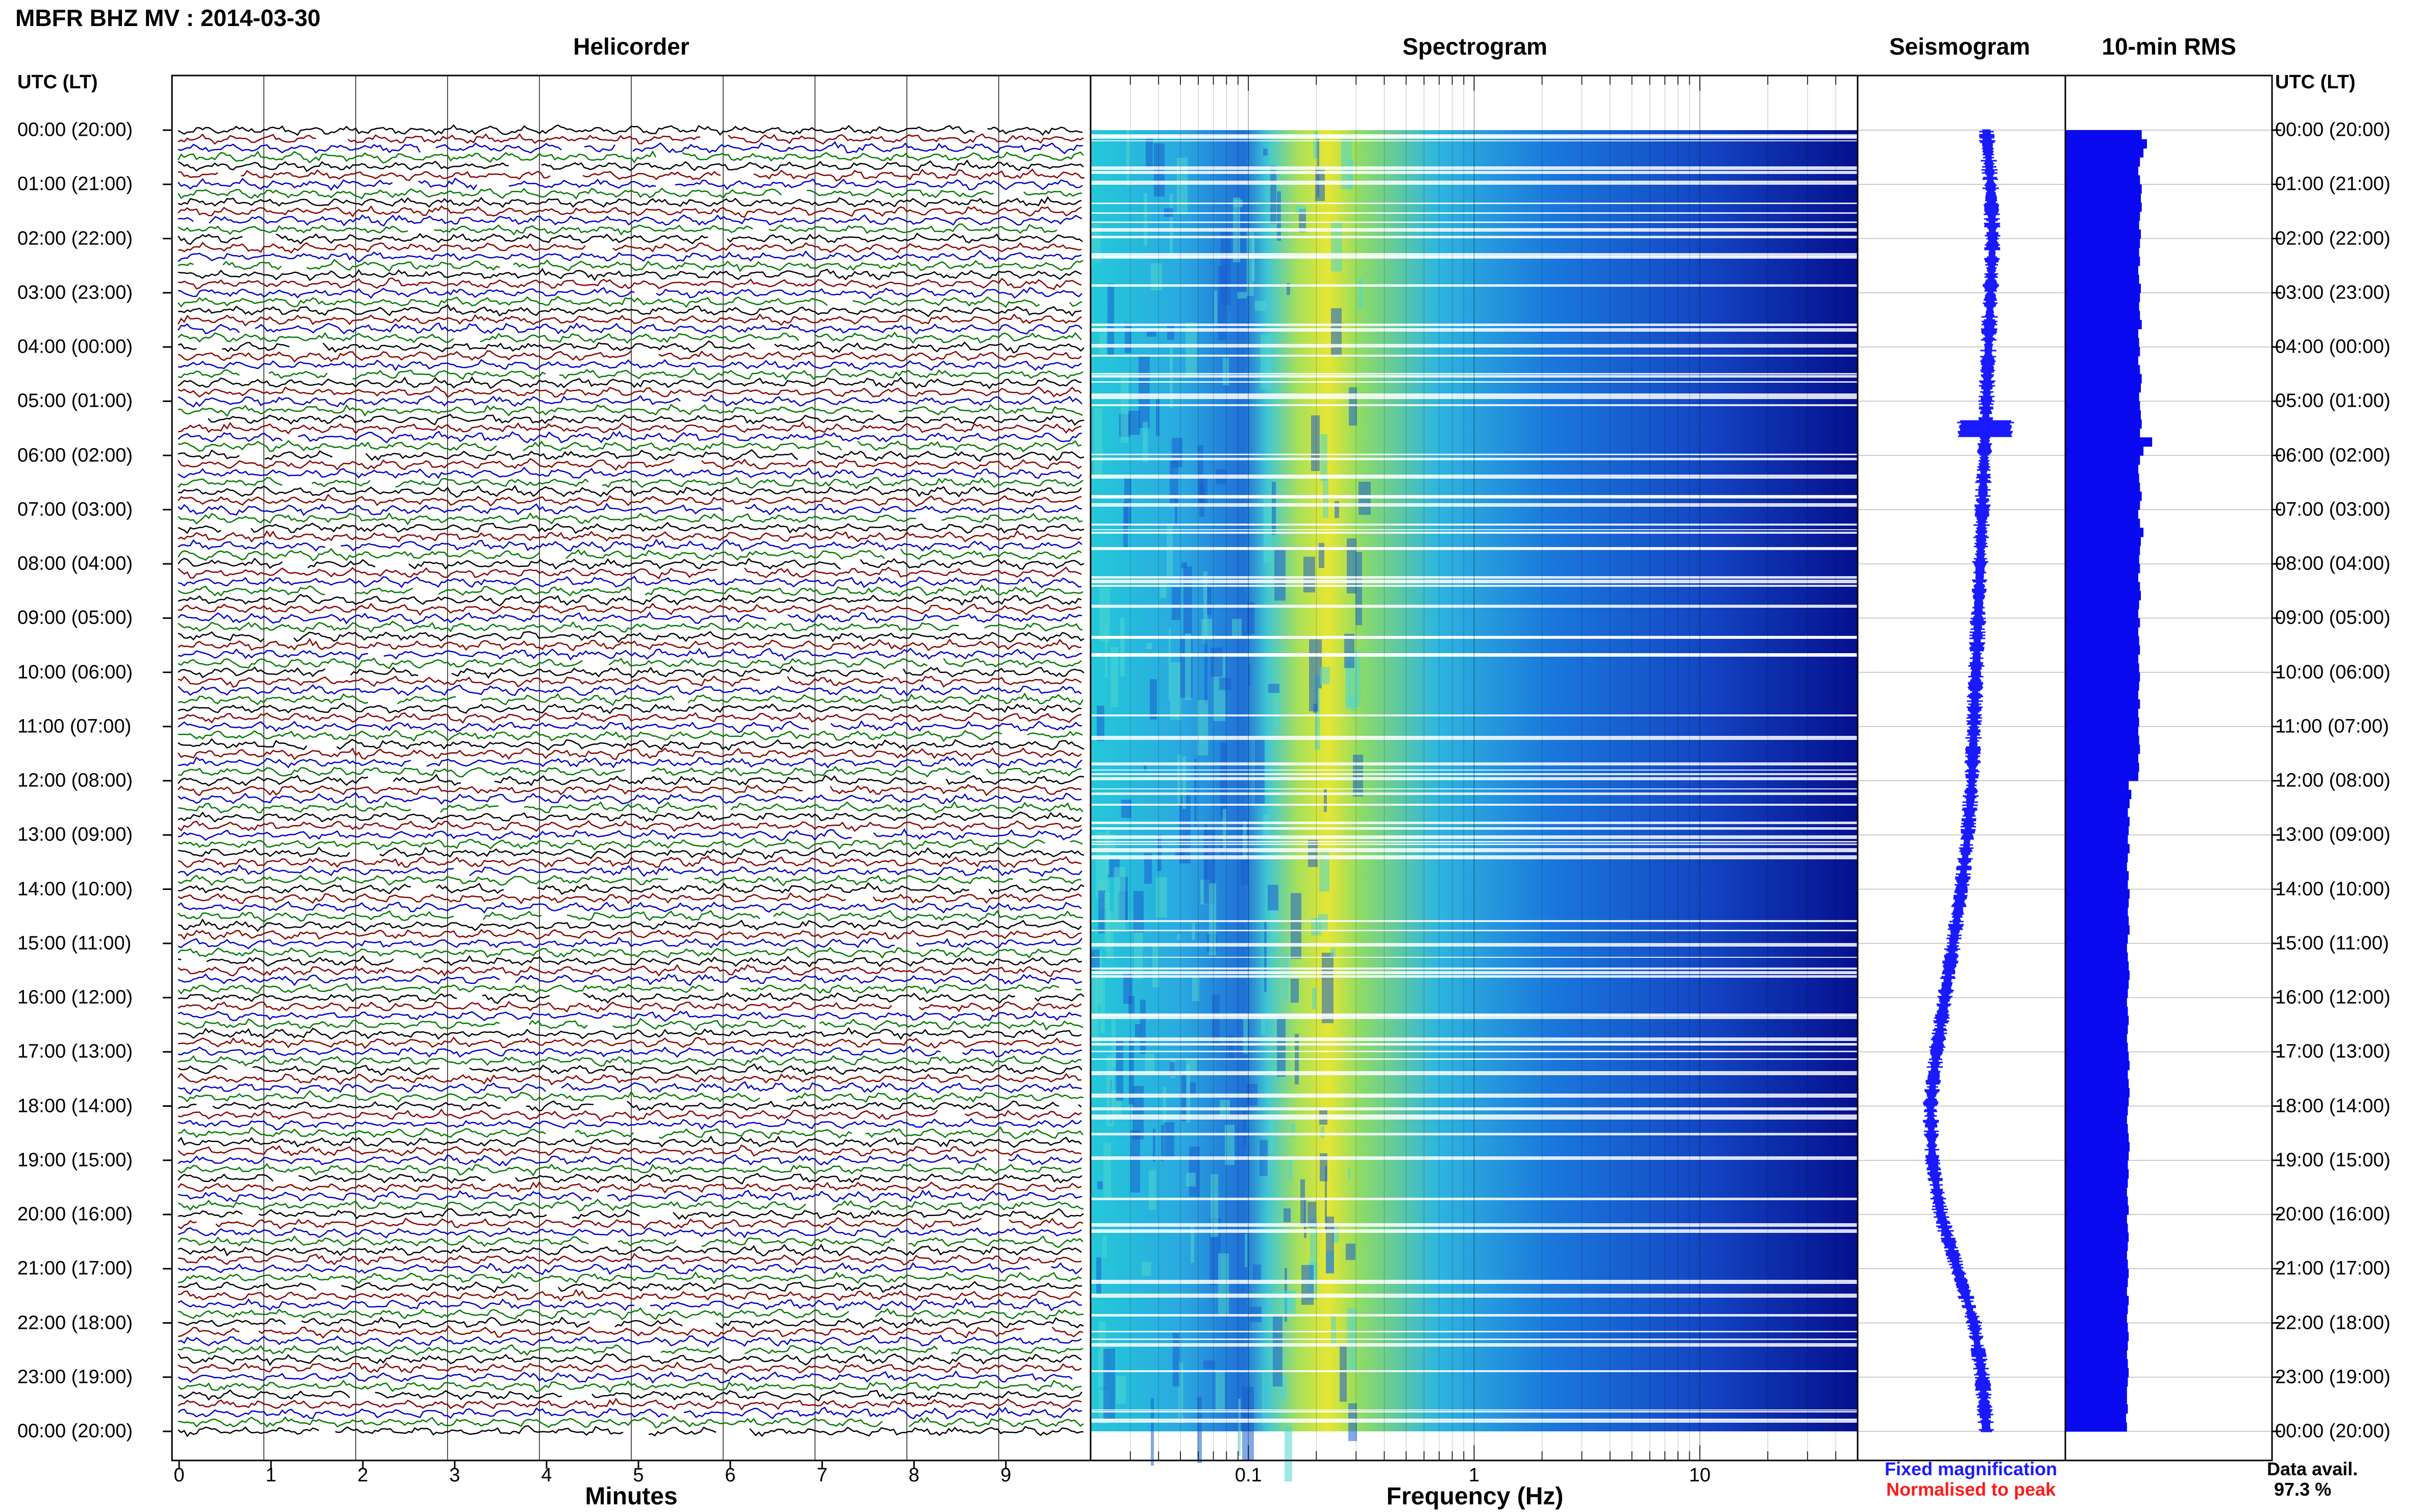  I want to click on time-label-left: 11:00 (07:00), so click(74, 726).